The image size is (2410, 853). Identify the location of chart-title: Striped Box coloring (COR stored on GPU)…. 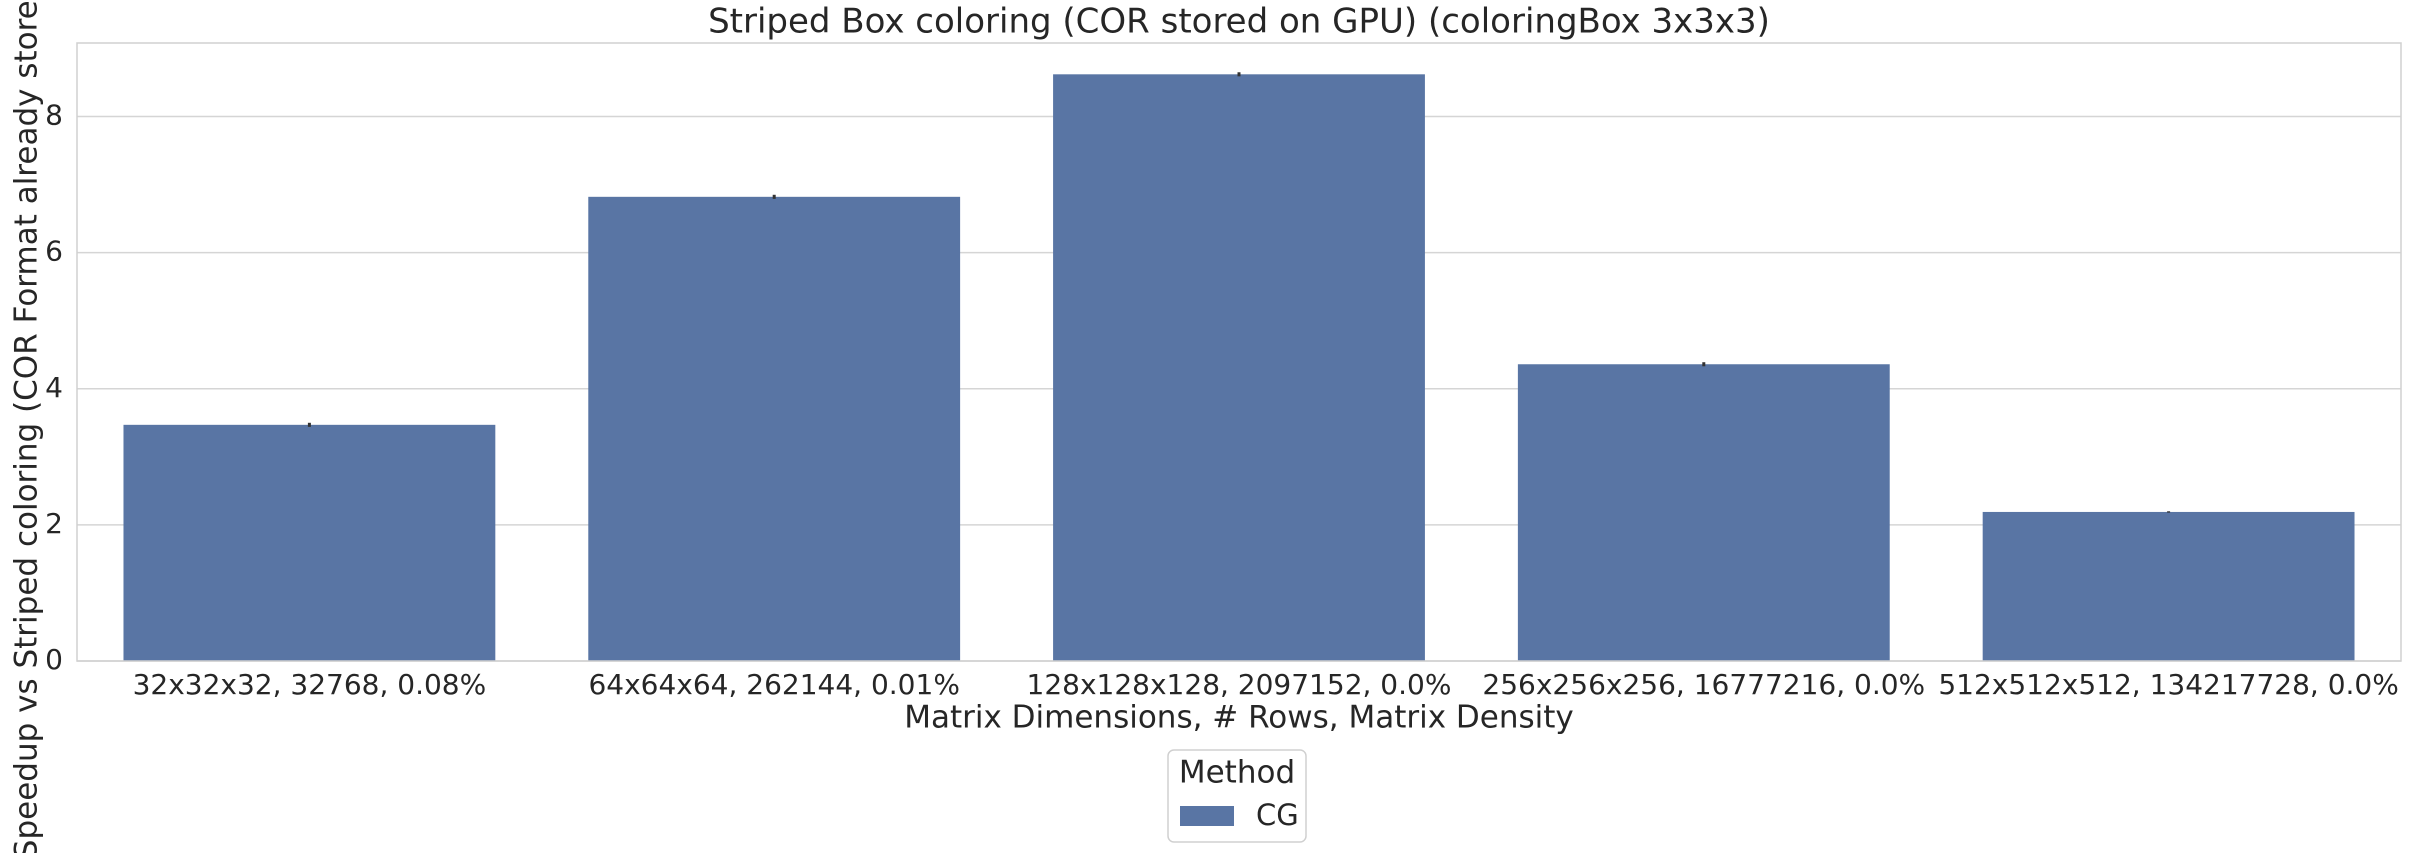
(1239, 22).